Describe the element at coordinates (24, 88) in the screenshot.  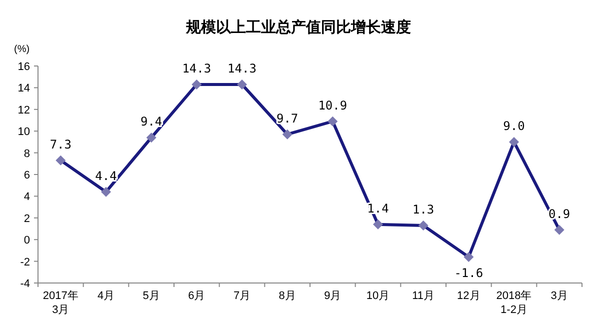
I see `y-tick-label: 14` at that location.